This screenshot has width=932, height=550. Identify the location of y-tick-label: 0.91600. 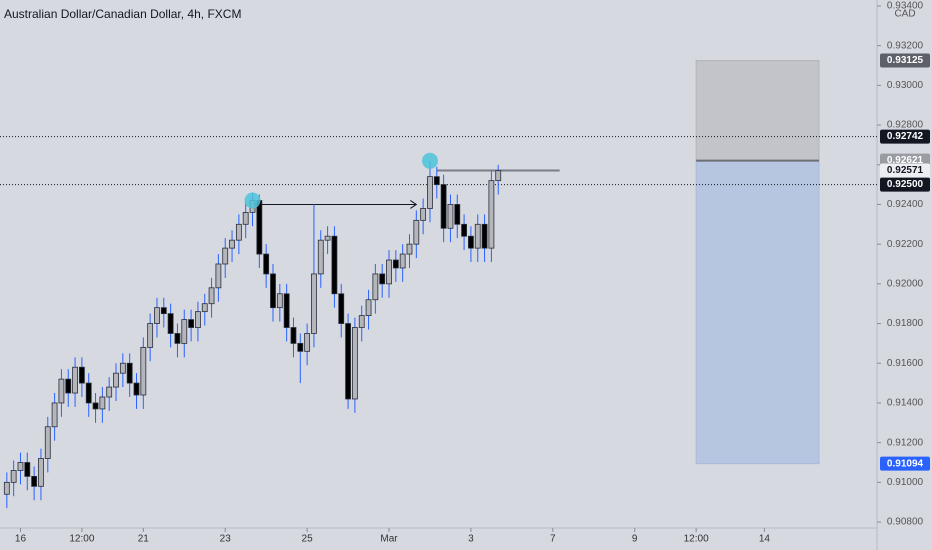
(905, 363).